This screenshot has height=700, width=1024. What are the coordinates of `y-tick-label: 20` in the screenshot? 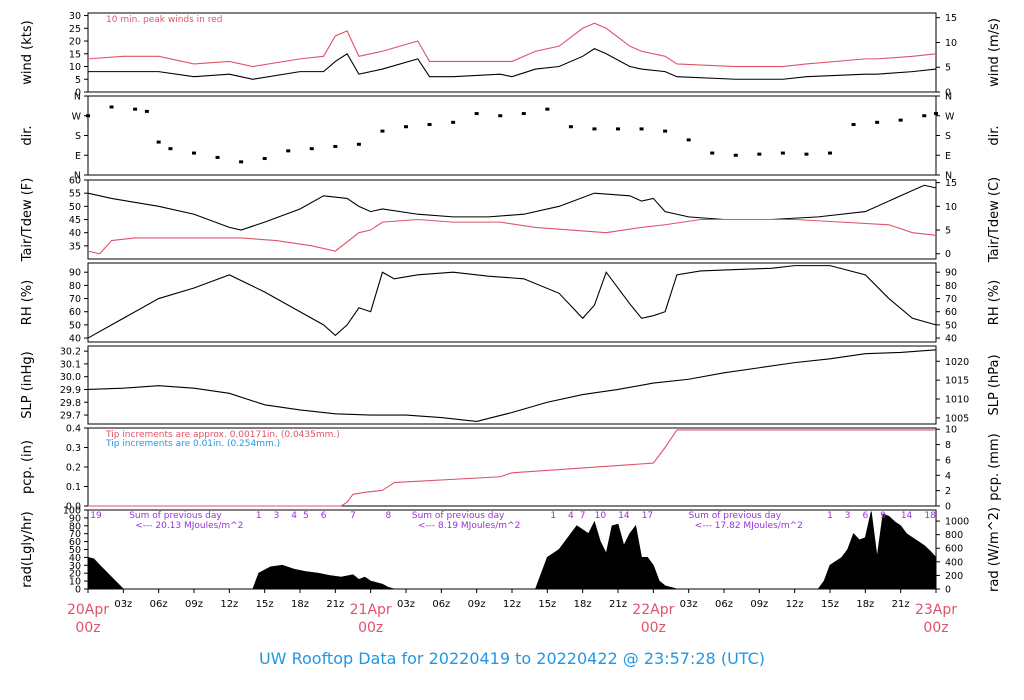 It's located at (75, 42).